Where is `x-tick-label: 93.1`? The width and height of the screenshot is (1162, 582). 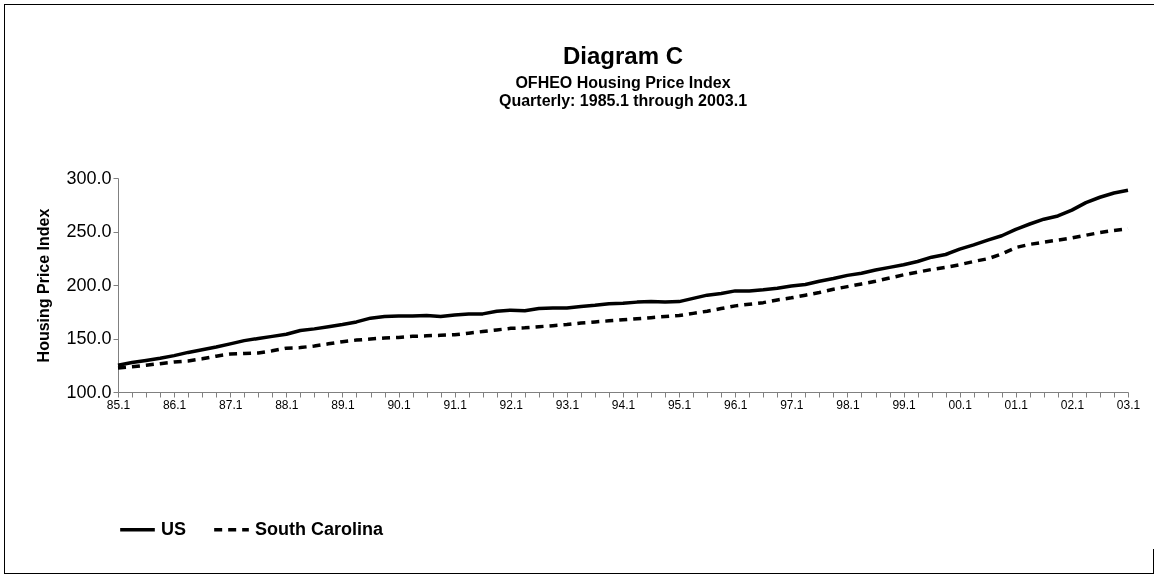
x-tick-label: 93.1 is located at coordinates (567, 404).